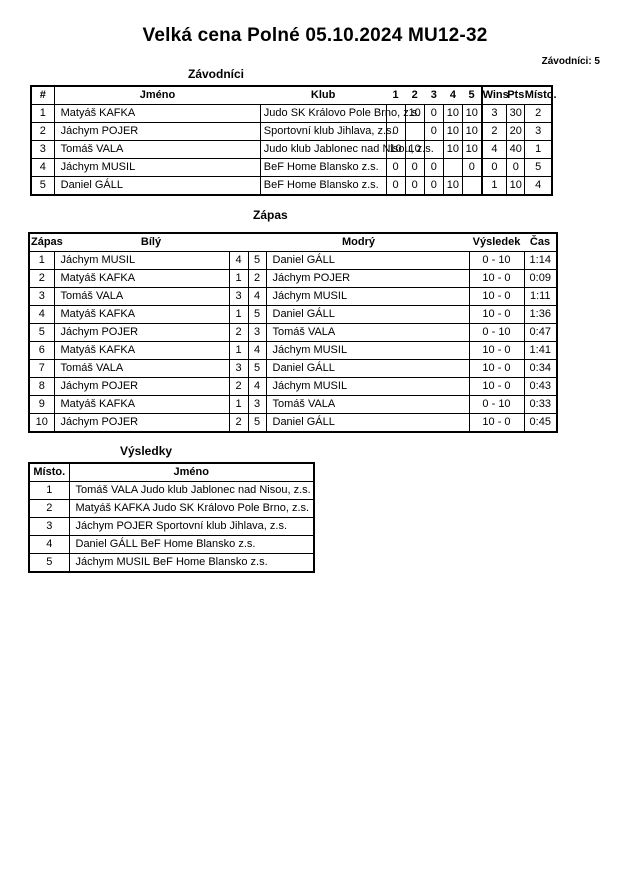 This screenshot has width=630, height=891. I want to click on col-header-white: Bílý, so click(151, 242).